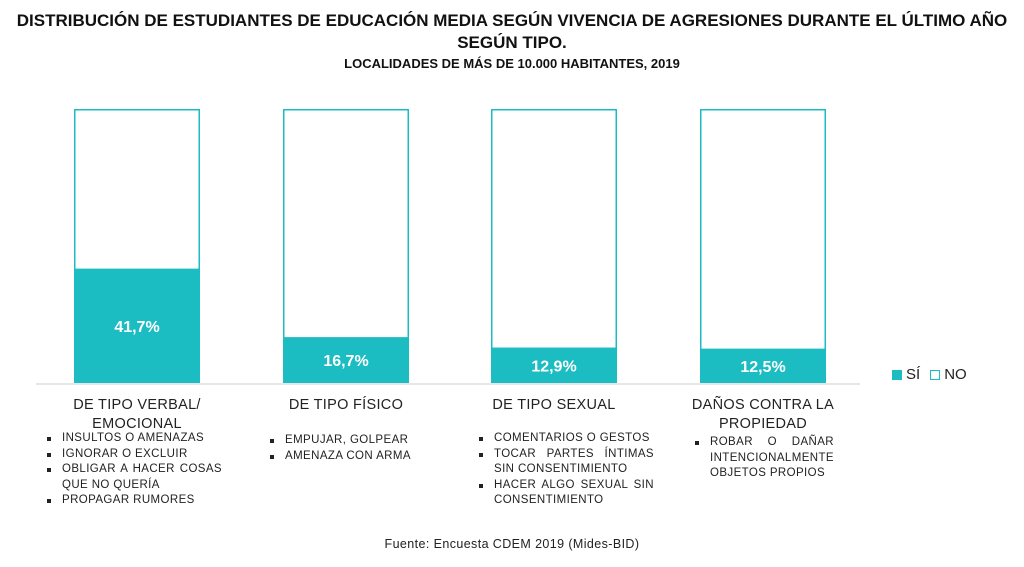 The width and height of the screenshot is (1024, 567). What do you see at coordinates (347, 441) in the screenshot?
I see `detail-item: EMPUJAR, GOLPEAR` at bounding box center [347, 441].